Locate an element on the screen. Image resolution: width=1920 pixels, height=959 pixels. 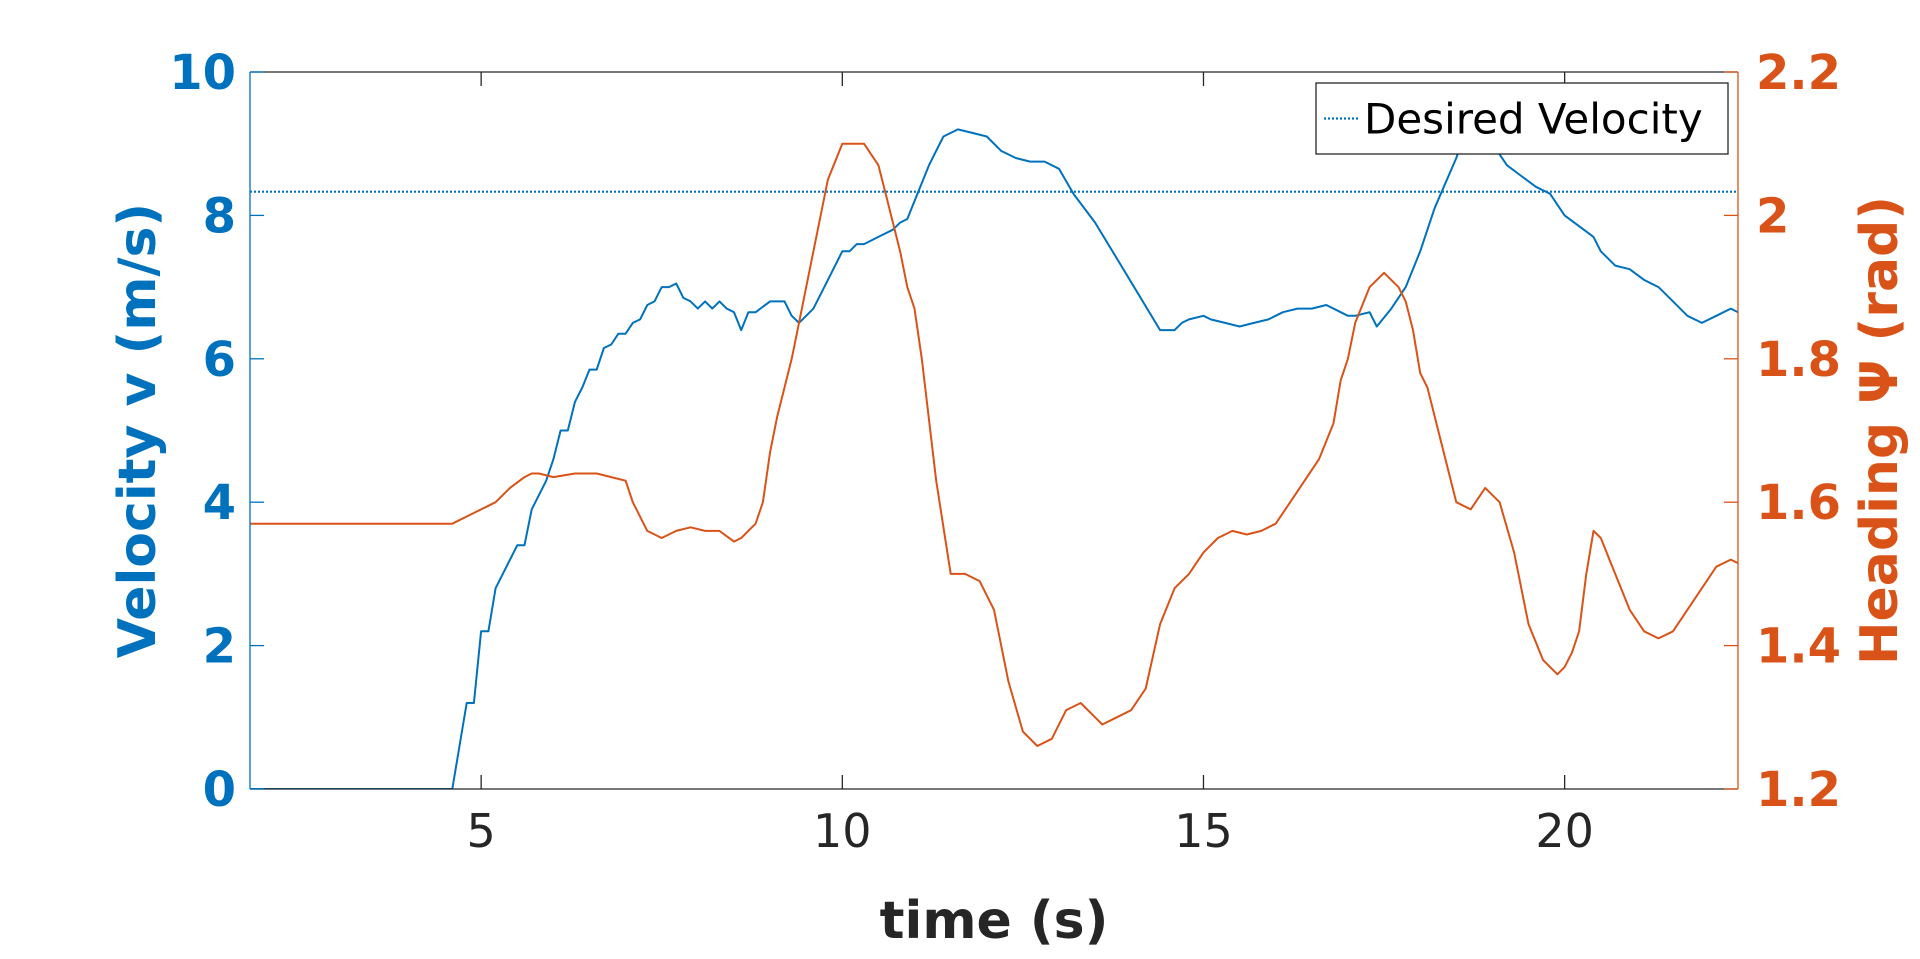
y-tick-label-right: 1.4 is located at coordinates (1798, 647).